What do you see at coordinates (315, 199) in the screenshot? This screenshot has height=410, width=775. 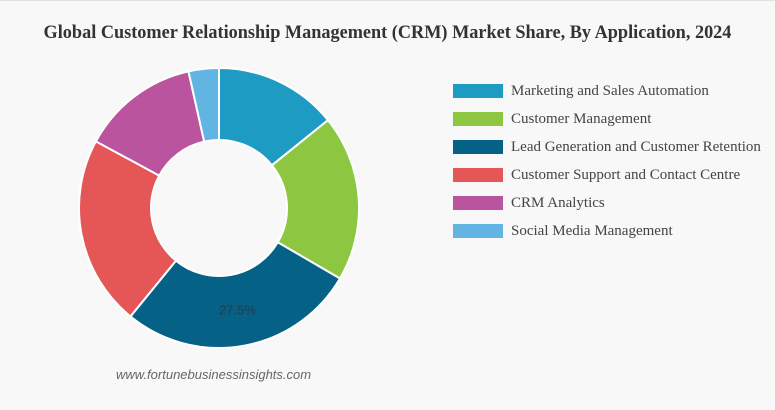 I see `slice-customer-management` at bounding box center [315, 199].